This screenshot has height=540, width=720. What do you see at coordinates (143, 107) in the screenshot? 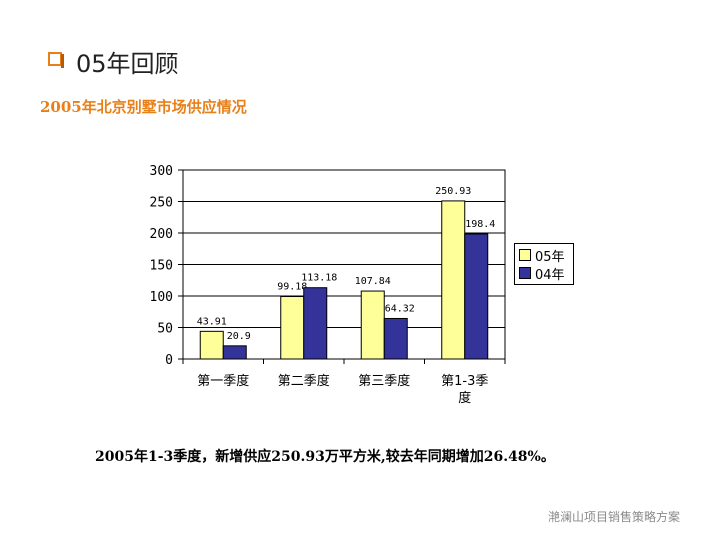
I see `chart-subtitle: 2005年北京别墅市场供应情况` at bounding box center [143, 107].